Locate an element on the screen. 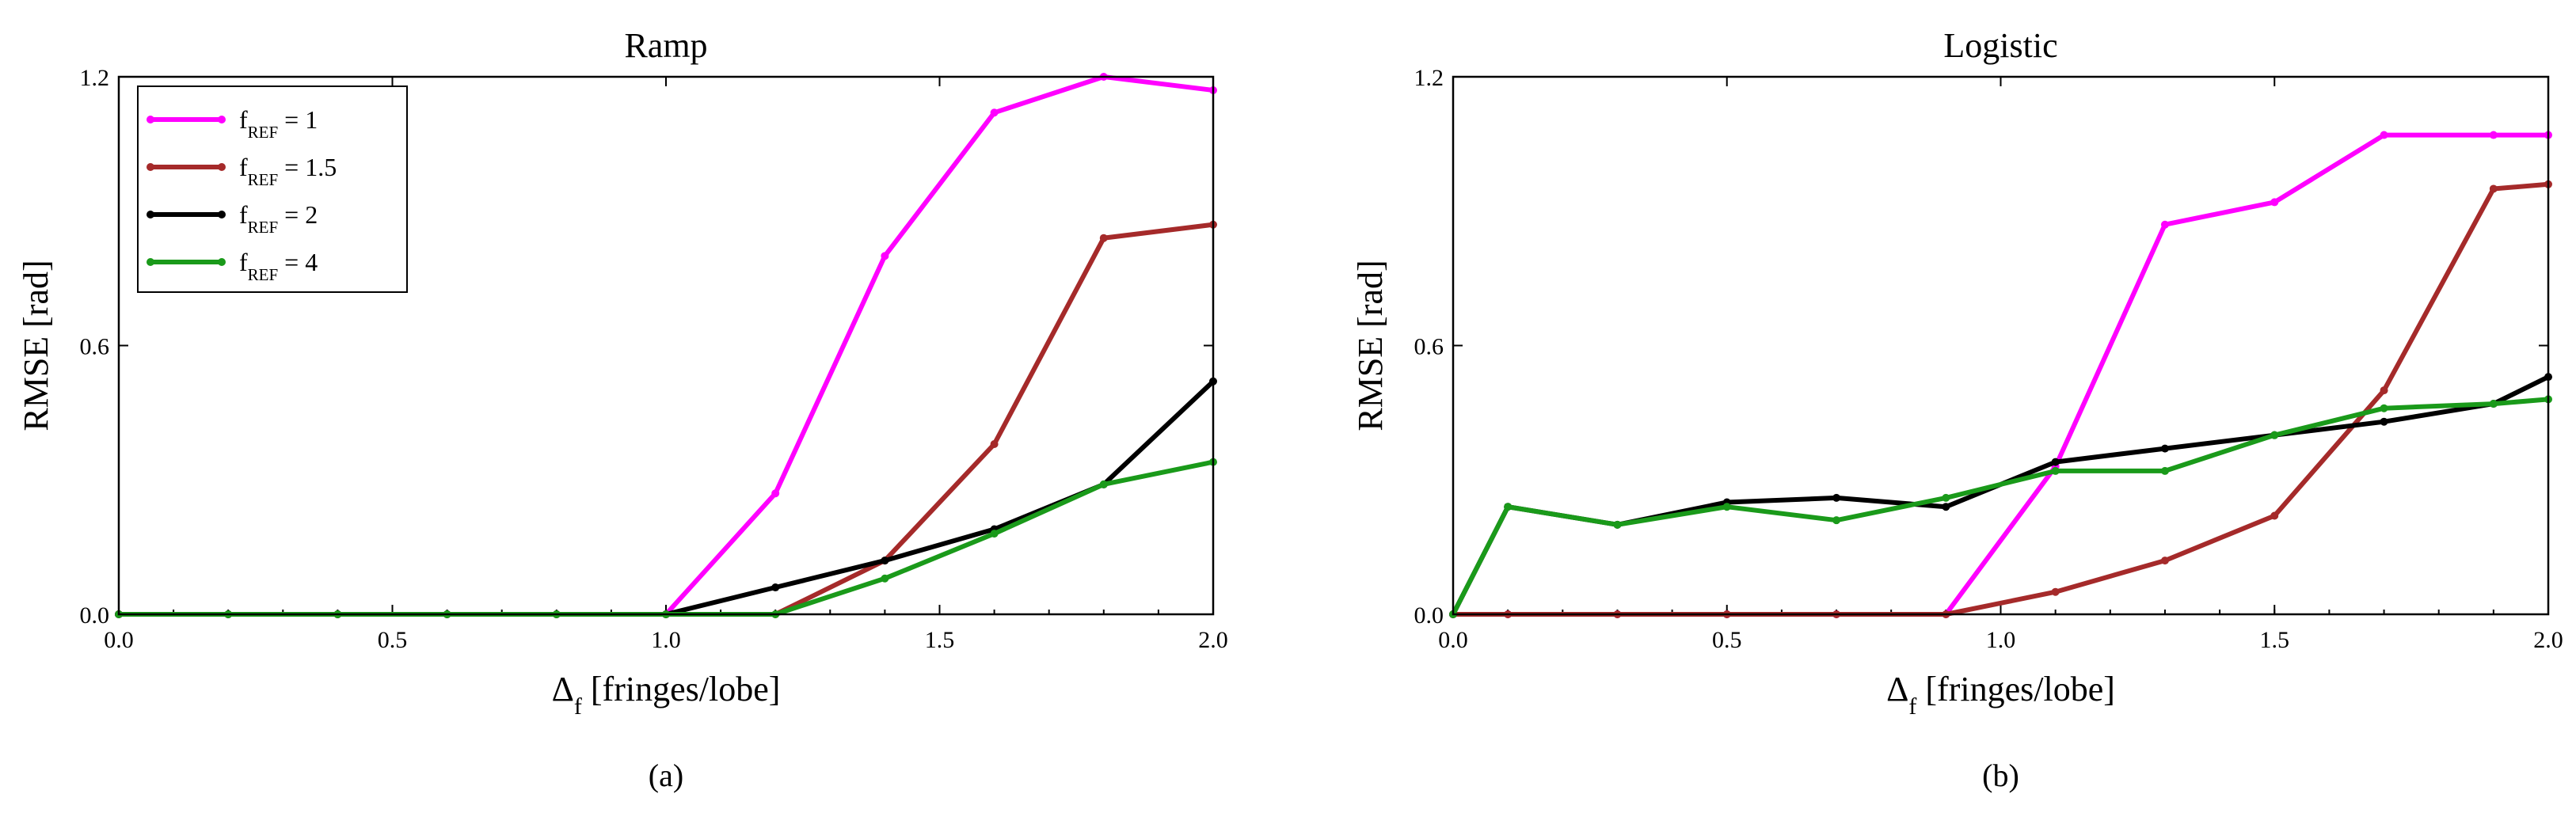 The height and width of the screenshot is (813, 2576). panel-caption: (b) is located at coordinates (2000, 775).